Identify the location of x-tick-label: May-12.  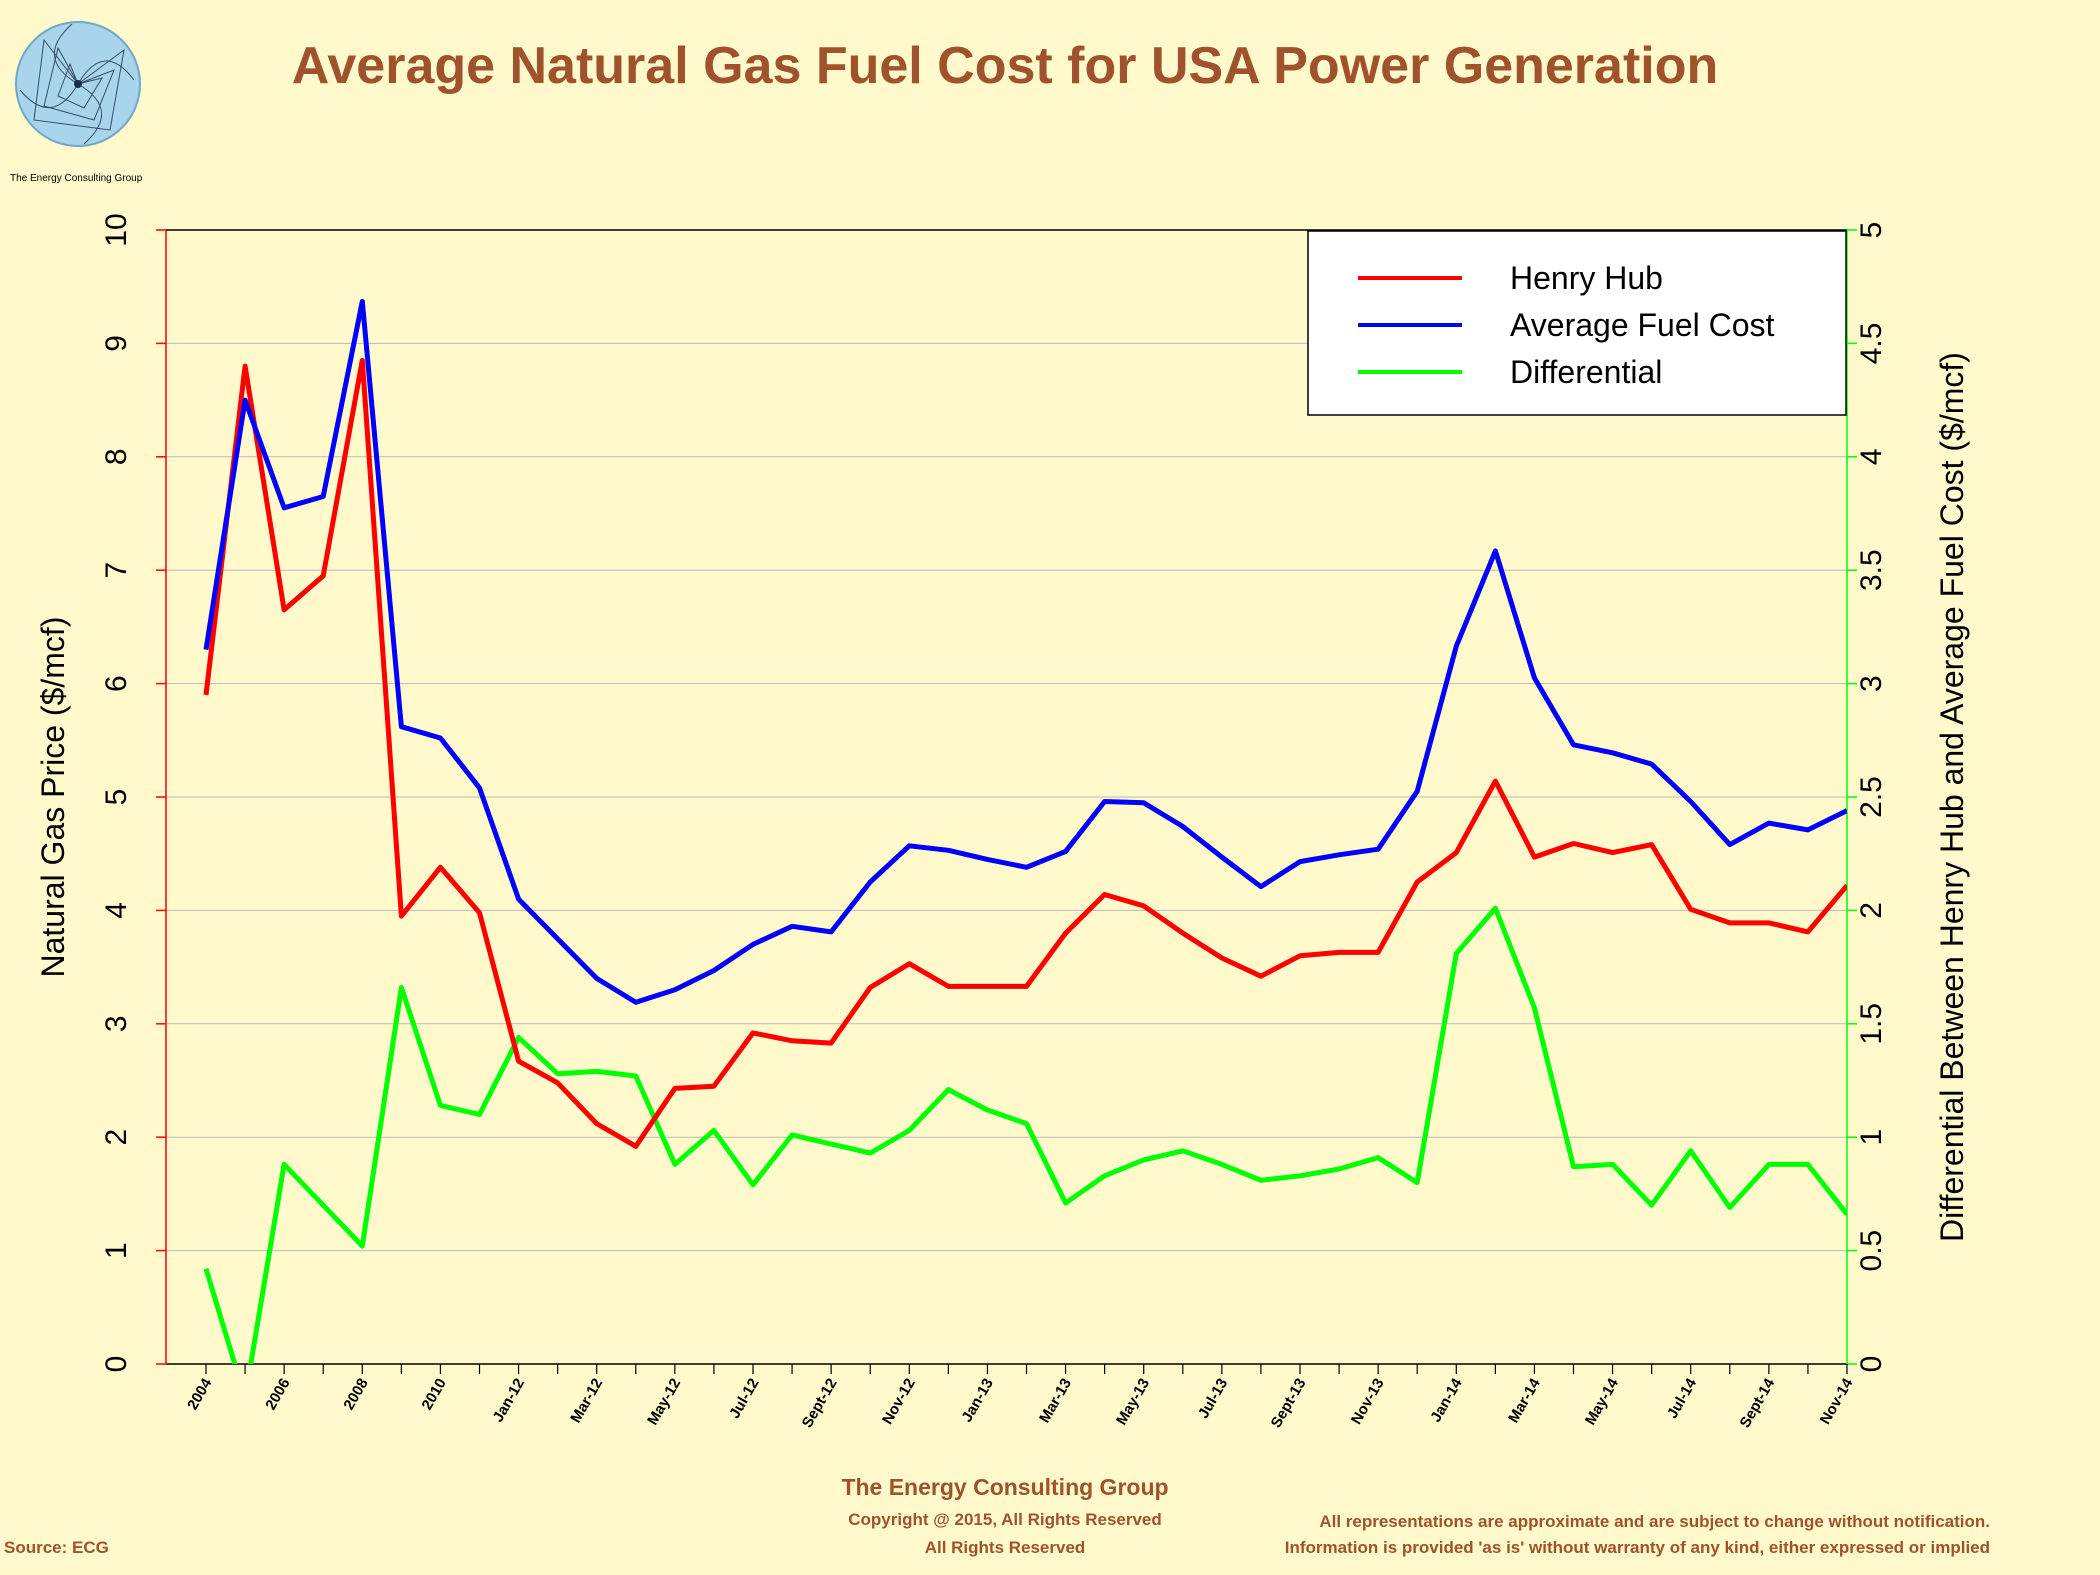
(664, 1402).